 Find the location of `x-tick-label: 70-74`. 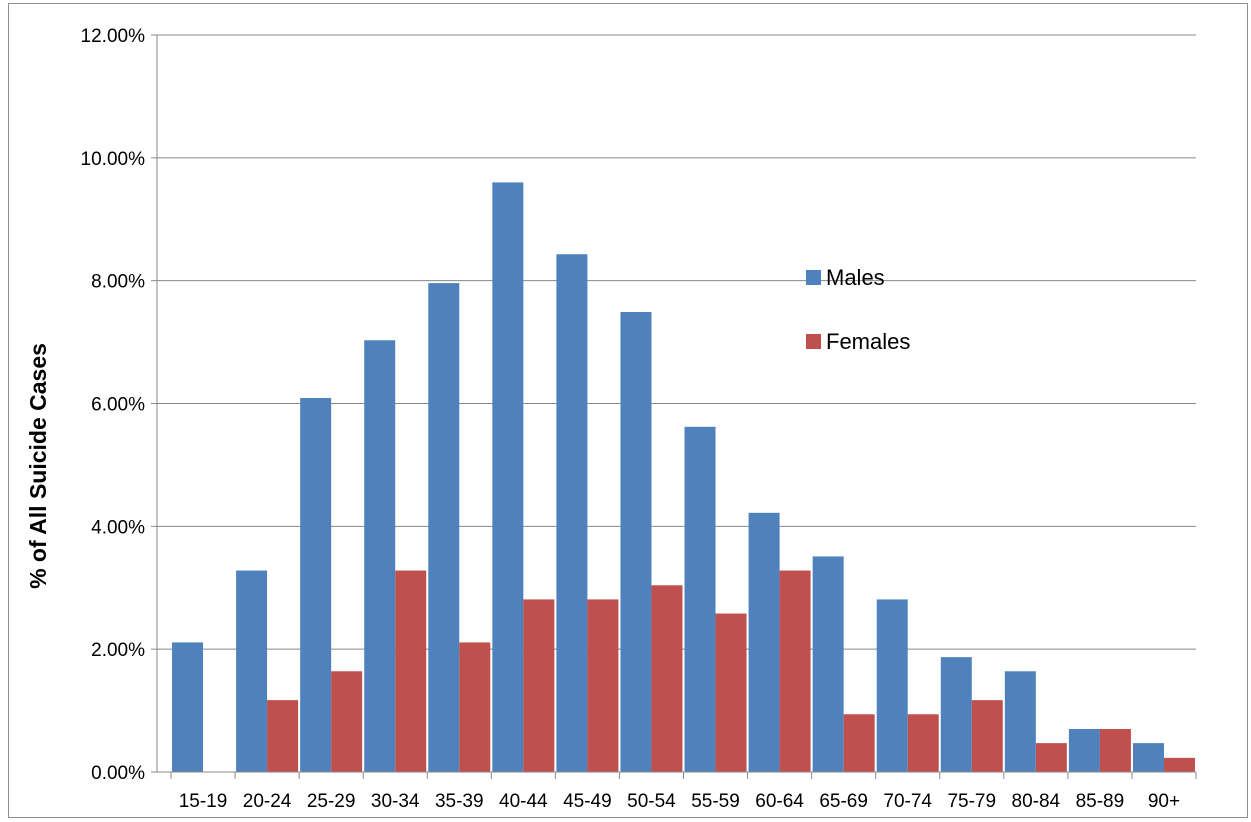

x-tick-label: 70-74 is located at coordinates (907, 801).